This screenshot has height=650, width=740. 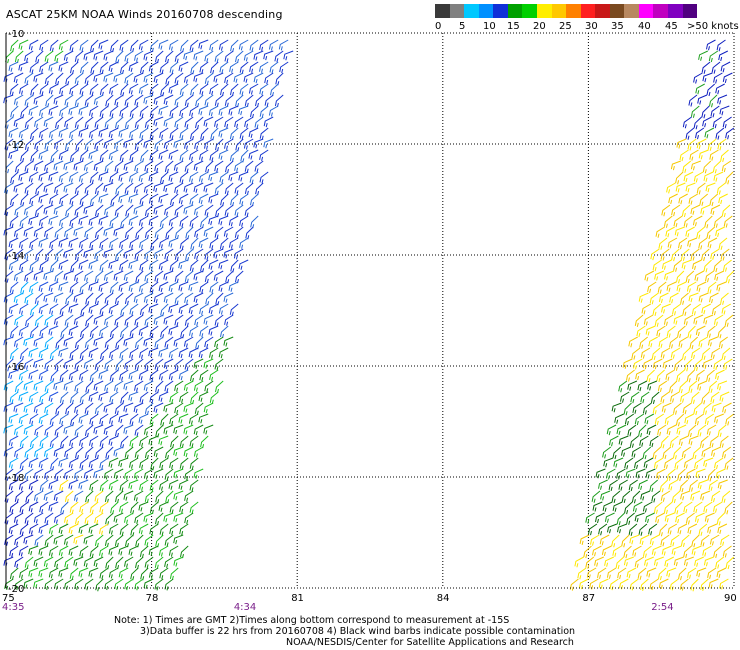 I want to click on lat-label-2: -14, so click(x=16, y=256).